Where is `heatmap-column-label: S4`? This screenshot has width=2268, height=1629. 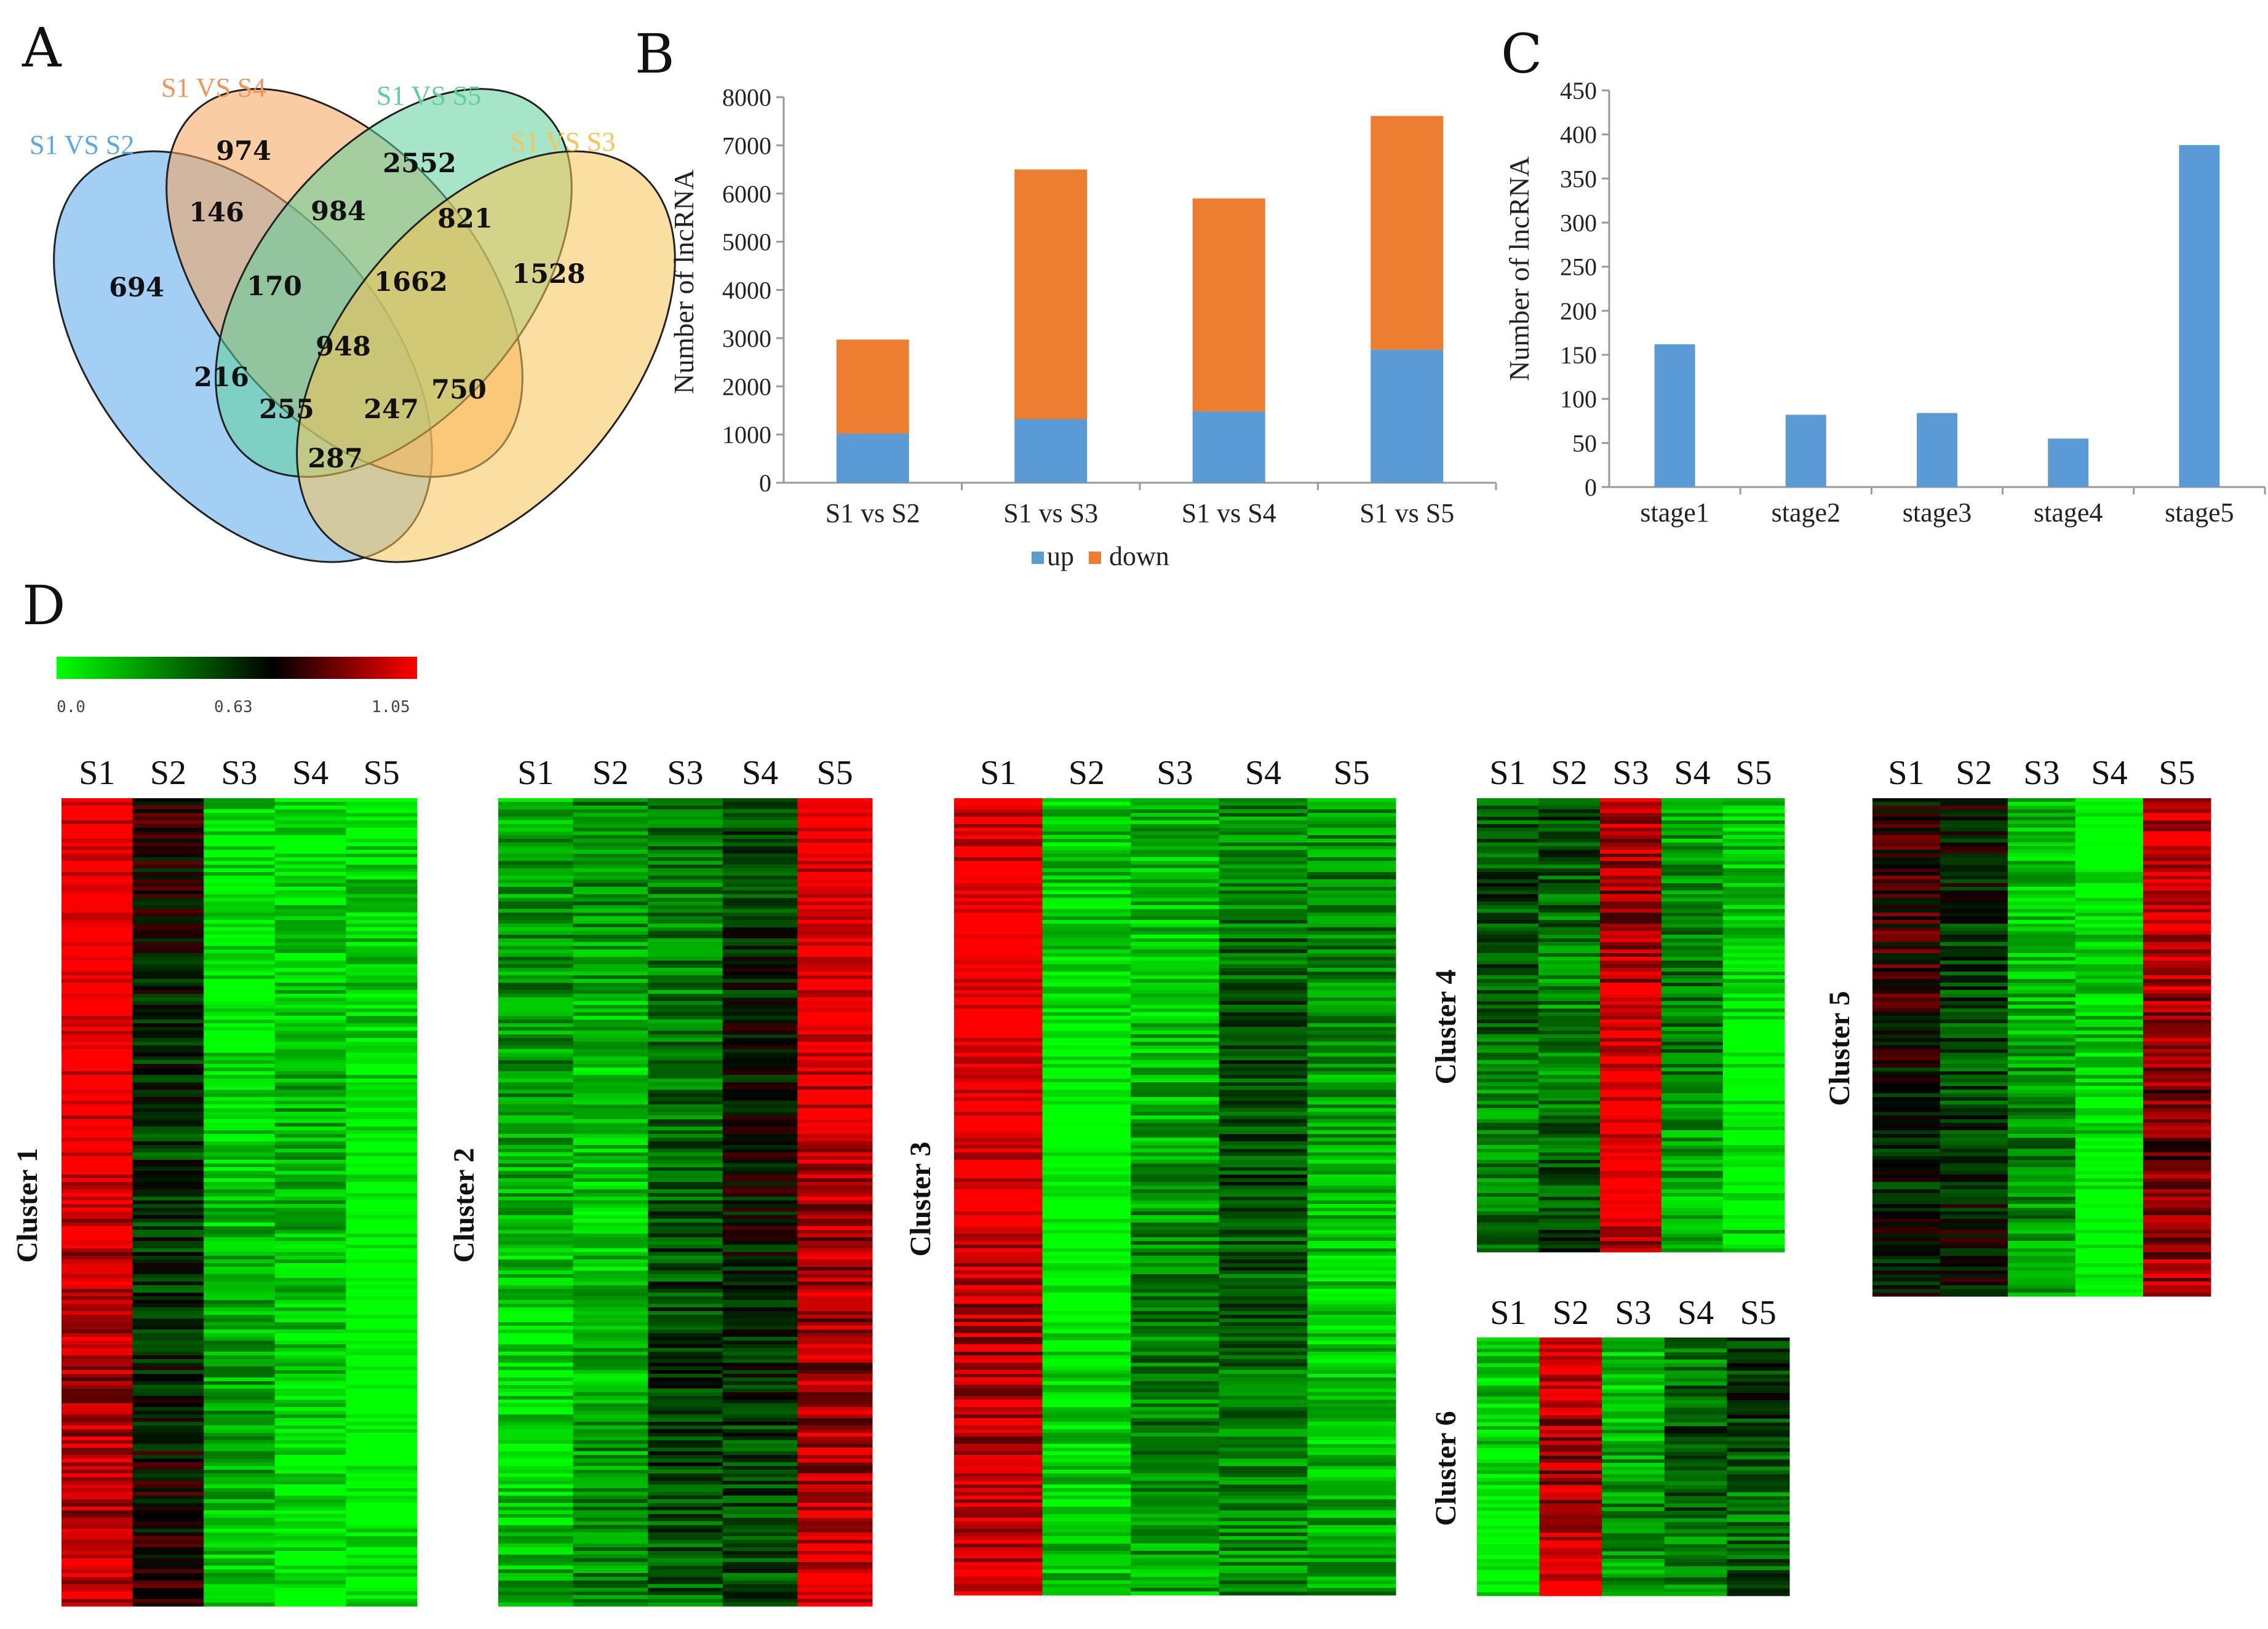 heatmap-column-label: S4 is located at coordinates (1263, 773).